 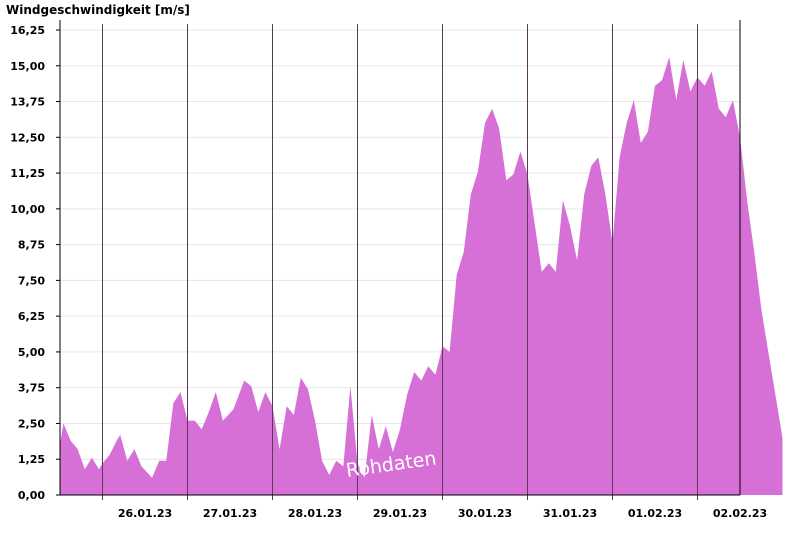 What do you see at coordinates (98, 10) in the screenshot?
I see `chart-title: Windgeschwindigkeit [m/s]` at bounding box center [98, 10].